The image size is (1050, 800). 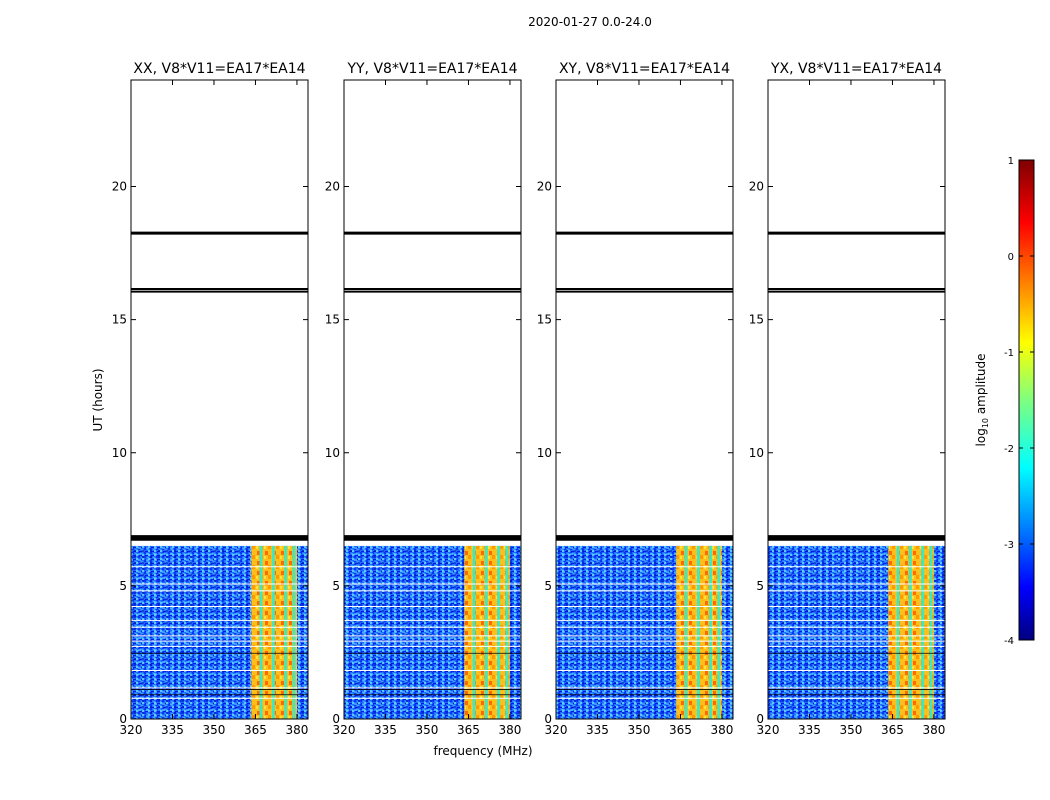 I want to click on colorbar-label: log10 amplitude, so click(x=982, y=400).